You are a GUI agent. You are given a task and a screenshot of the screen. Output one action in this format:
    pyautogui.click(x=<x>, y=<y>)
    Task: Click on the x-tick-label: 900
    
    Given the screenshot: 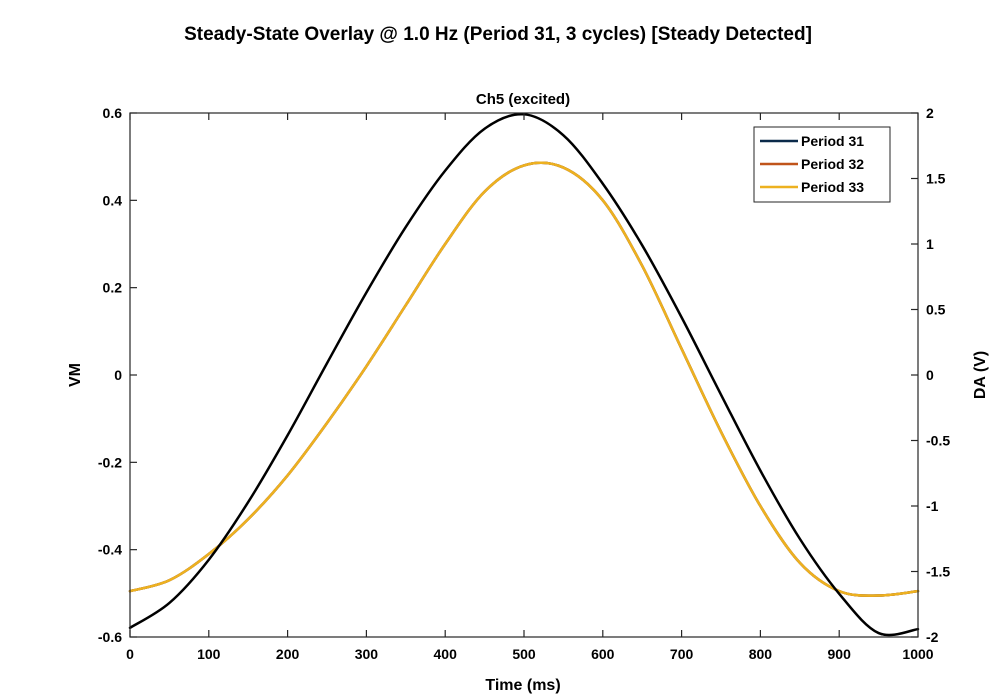 What is the action you would take?
    pyautogui.click(x=840, y=654)
    